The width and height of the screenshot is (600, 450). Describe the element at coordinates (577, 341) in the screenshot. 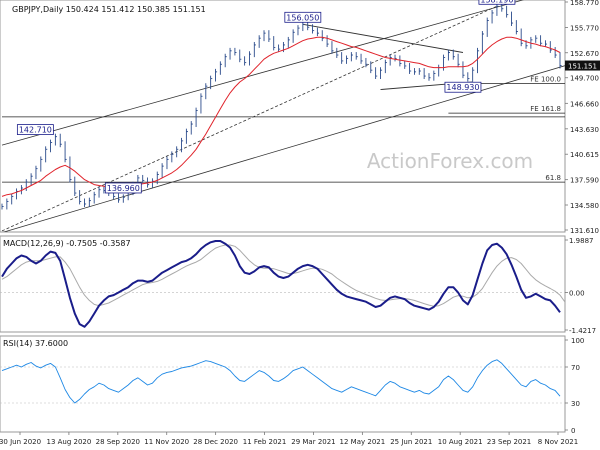

I see `rsi-axis-tick-label: 100` at that location.